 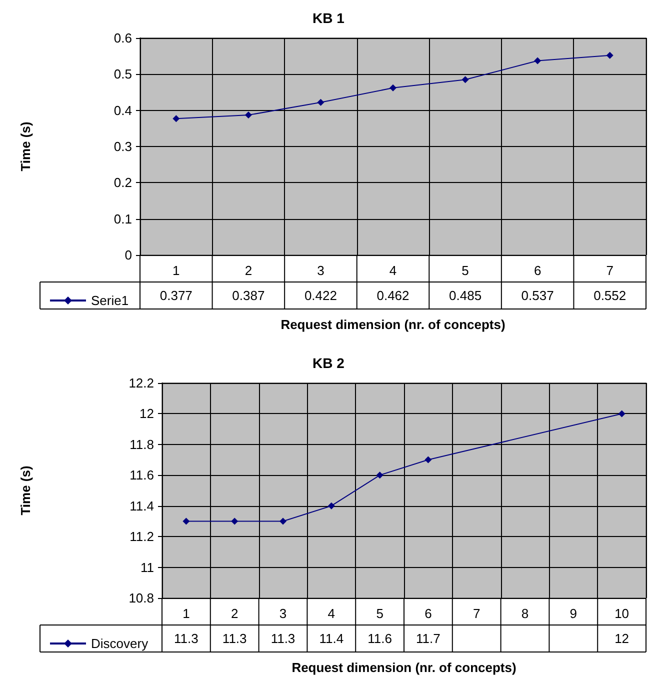 I want to click on data-label: 11.7, so click(x=428, y=638).